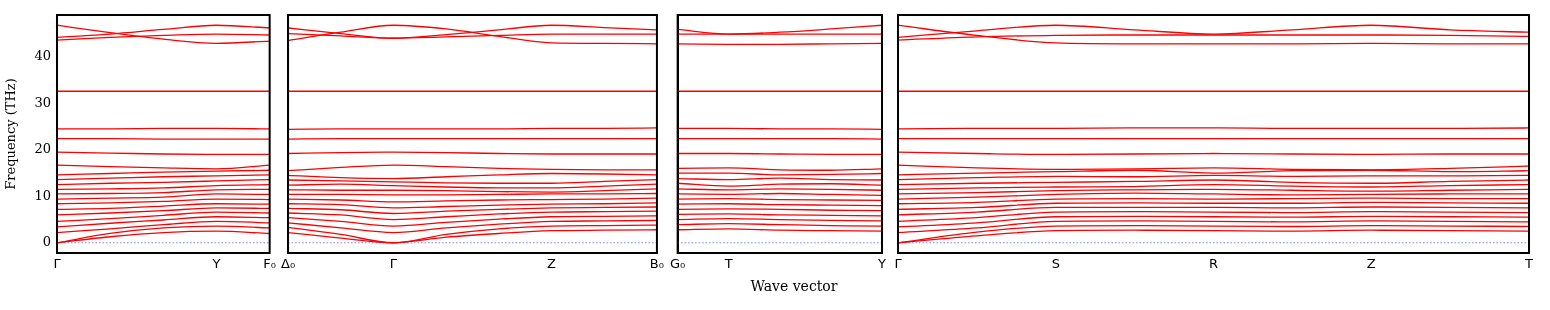 The width and height of the screenshot is (1550, 310). What do you see at coordinates (794, 286) in the screenshot?
I see `x-axis-title: Wave vector` at bounding box center [794, 286].